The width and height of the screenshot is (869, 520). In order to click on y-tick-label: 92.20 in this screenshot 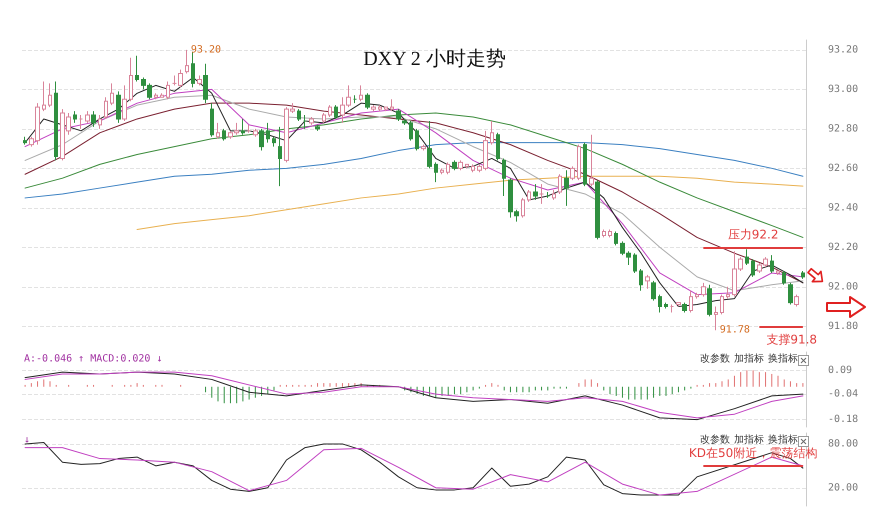, I will do `click(843, 247)`.